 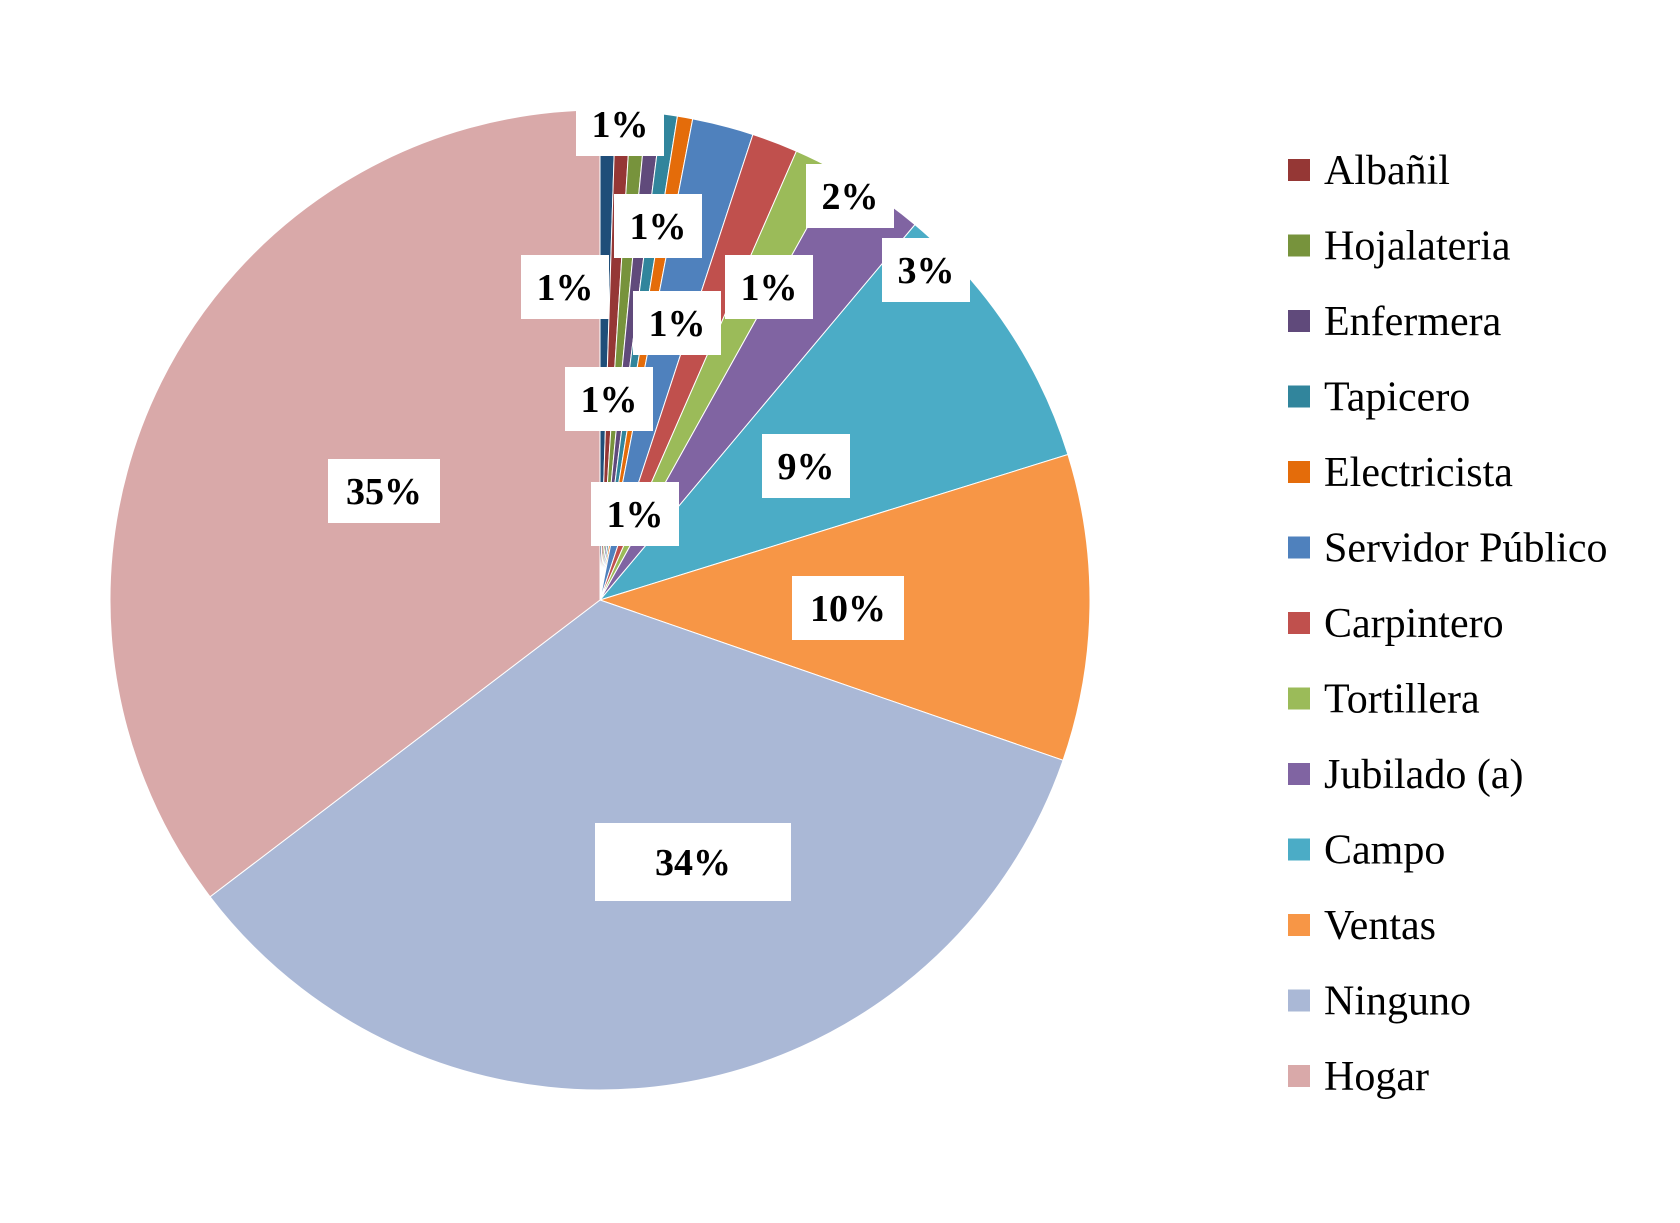 I want to click on data-label-hojalateria: 1%, so click(x=565, y=287).